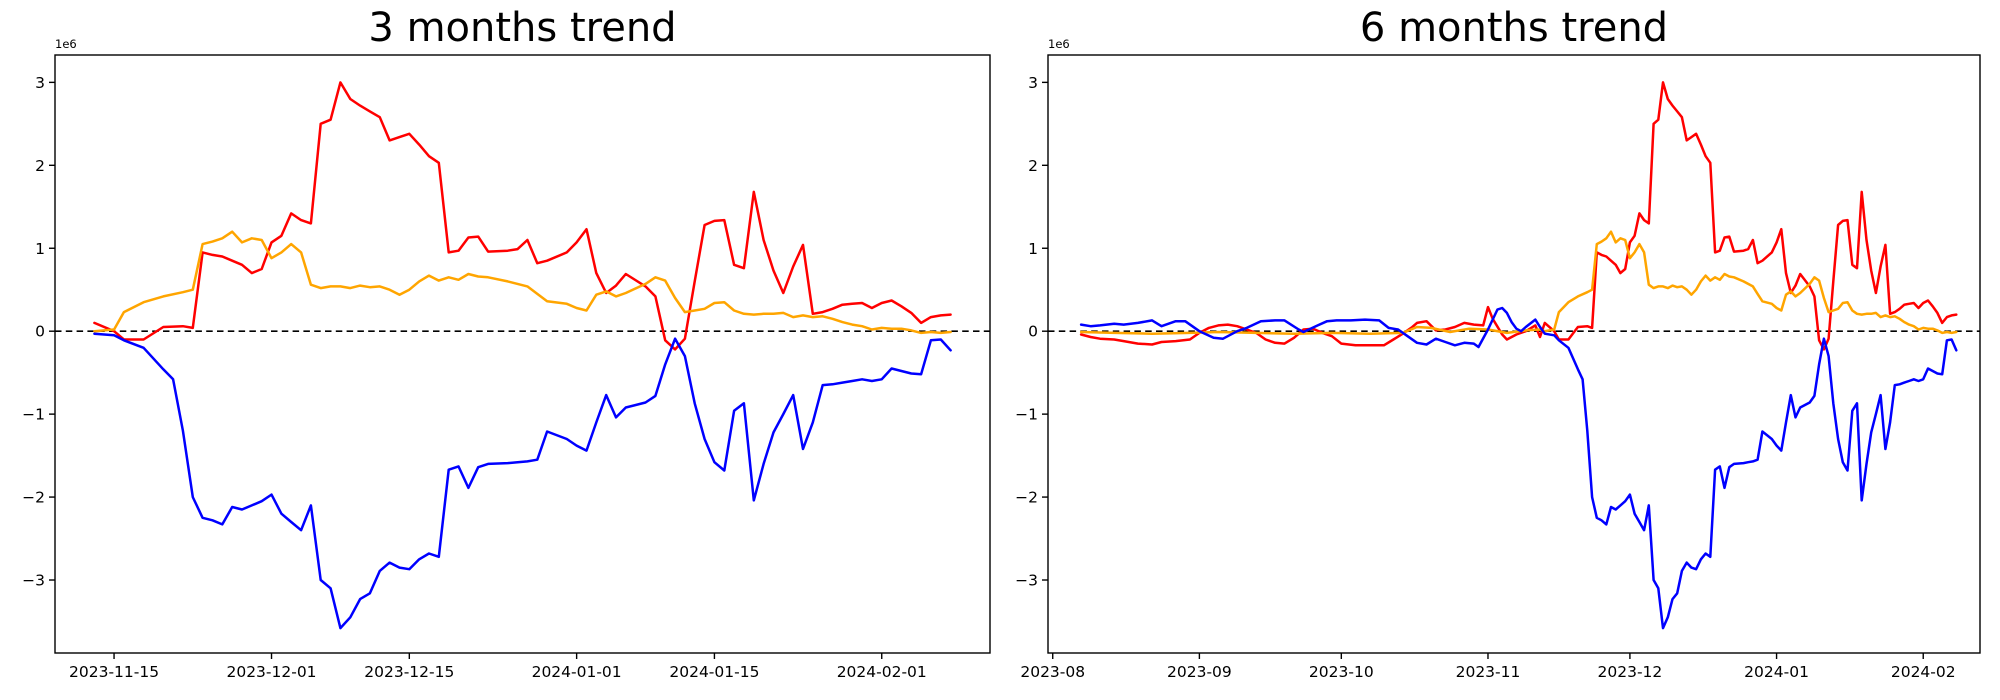  What do you see at coordinates (1488, 672) in the screenshot?
I see `x-tick-label: 2023-11` at bounding box center [1488, 672].